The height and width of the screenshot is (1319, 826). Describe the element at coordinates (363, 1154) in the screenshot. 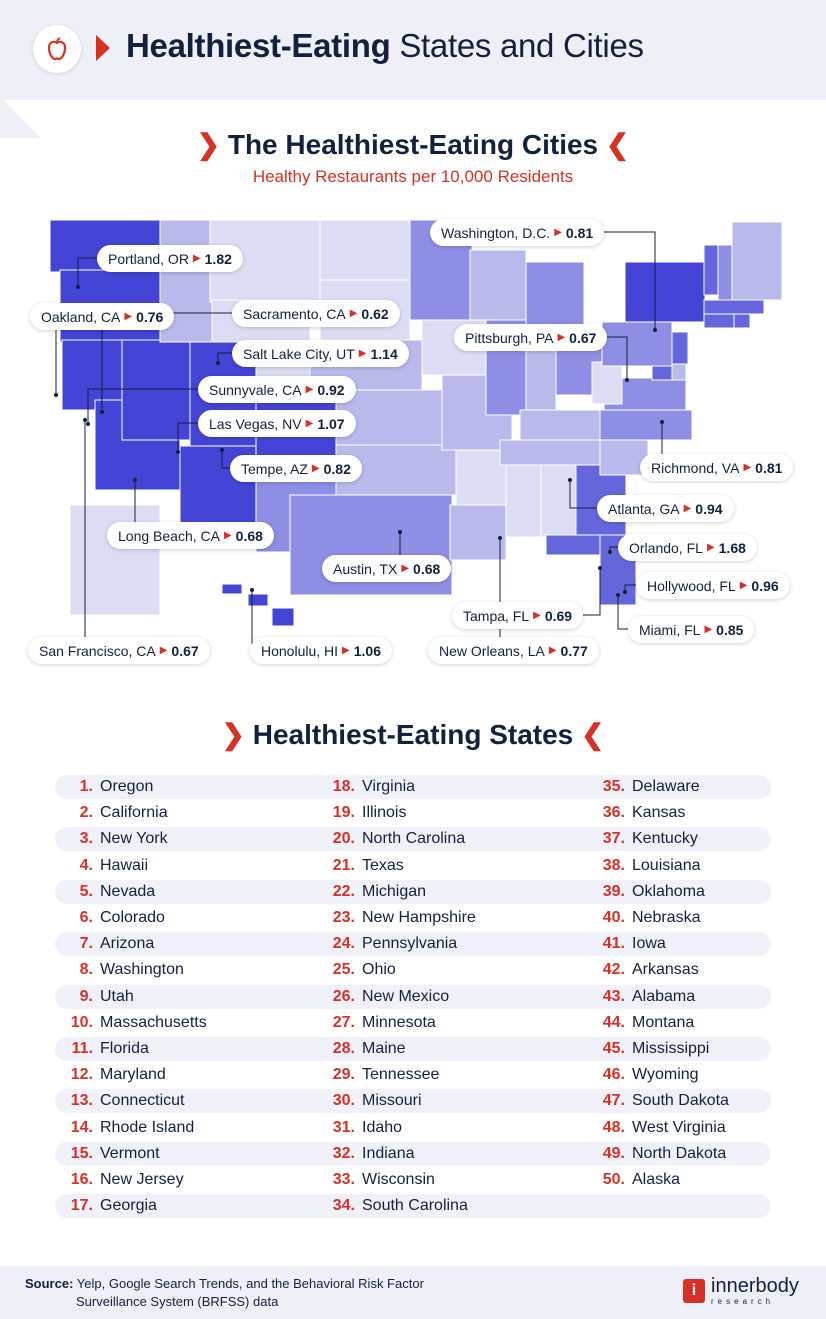

I see `state-rank-item: 32. Indiana` at that location.